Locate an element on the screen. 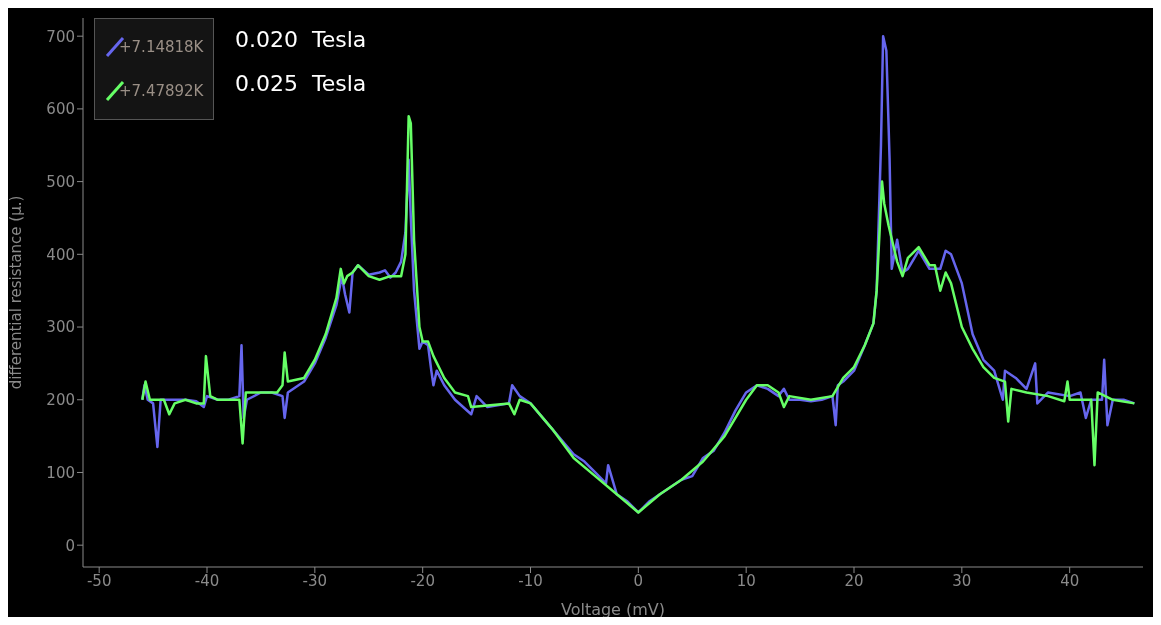 This screenshot has height=625, width=1161. x-tick-label: -30 is located at coordinates (315, 580).